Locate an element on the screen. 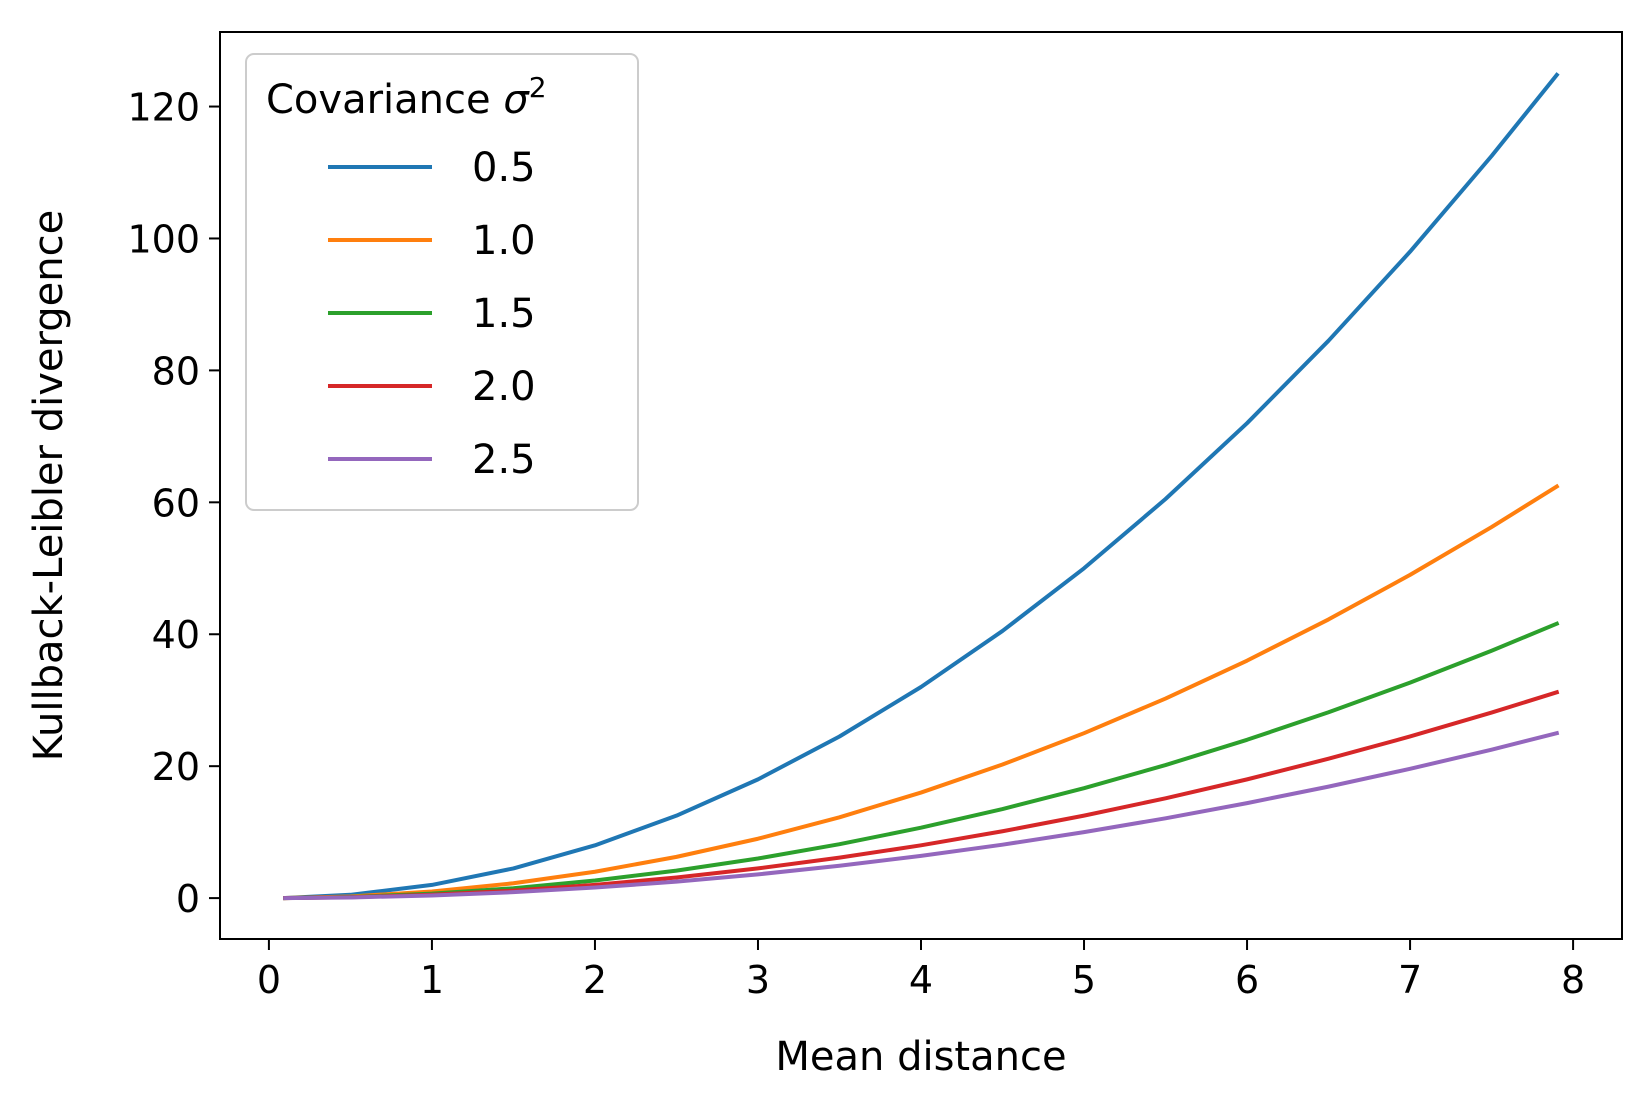  legend-label-2: 1.5 is located at coordinates (504, 314).